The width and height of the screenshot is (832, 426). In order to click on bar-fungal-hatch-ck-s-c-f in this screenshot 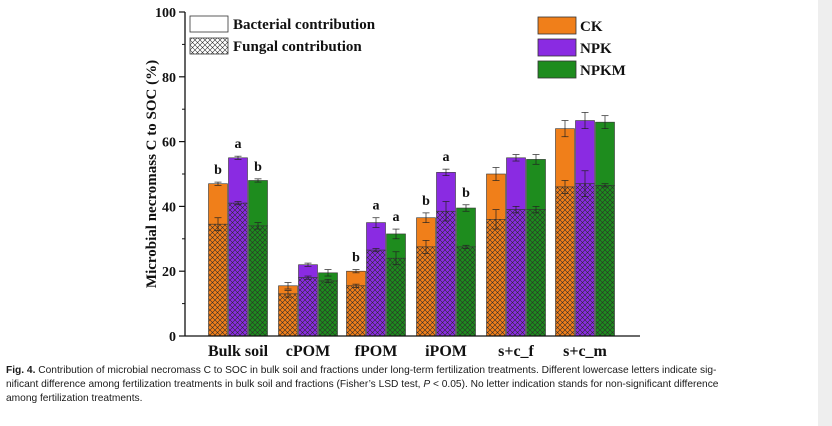, I will do `click(496, 277)`.